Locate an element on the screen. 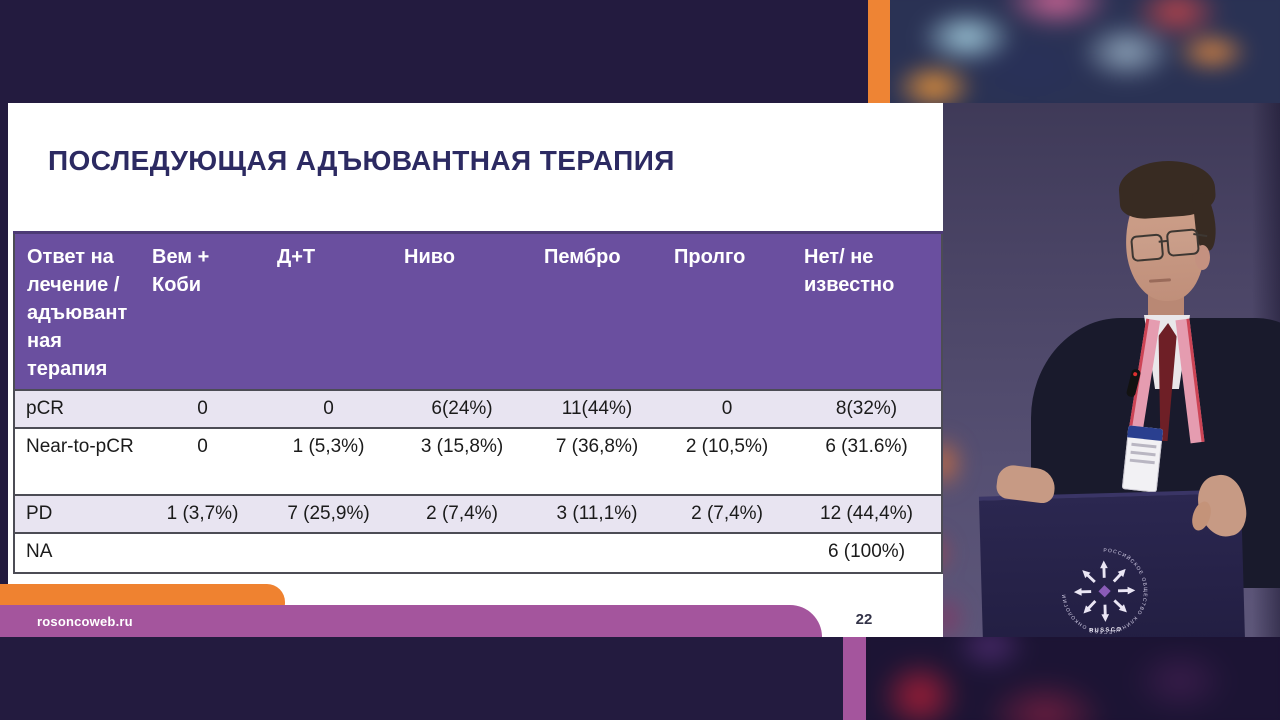  glasses-lens is located at coordinates (1147, 248).